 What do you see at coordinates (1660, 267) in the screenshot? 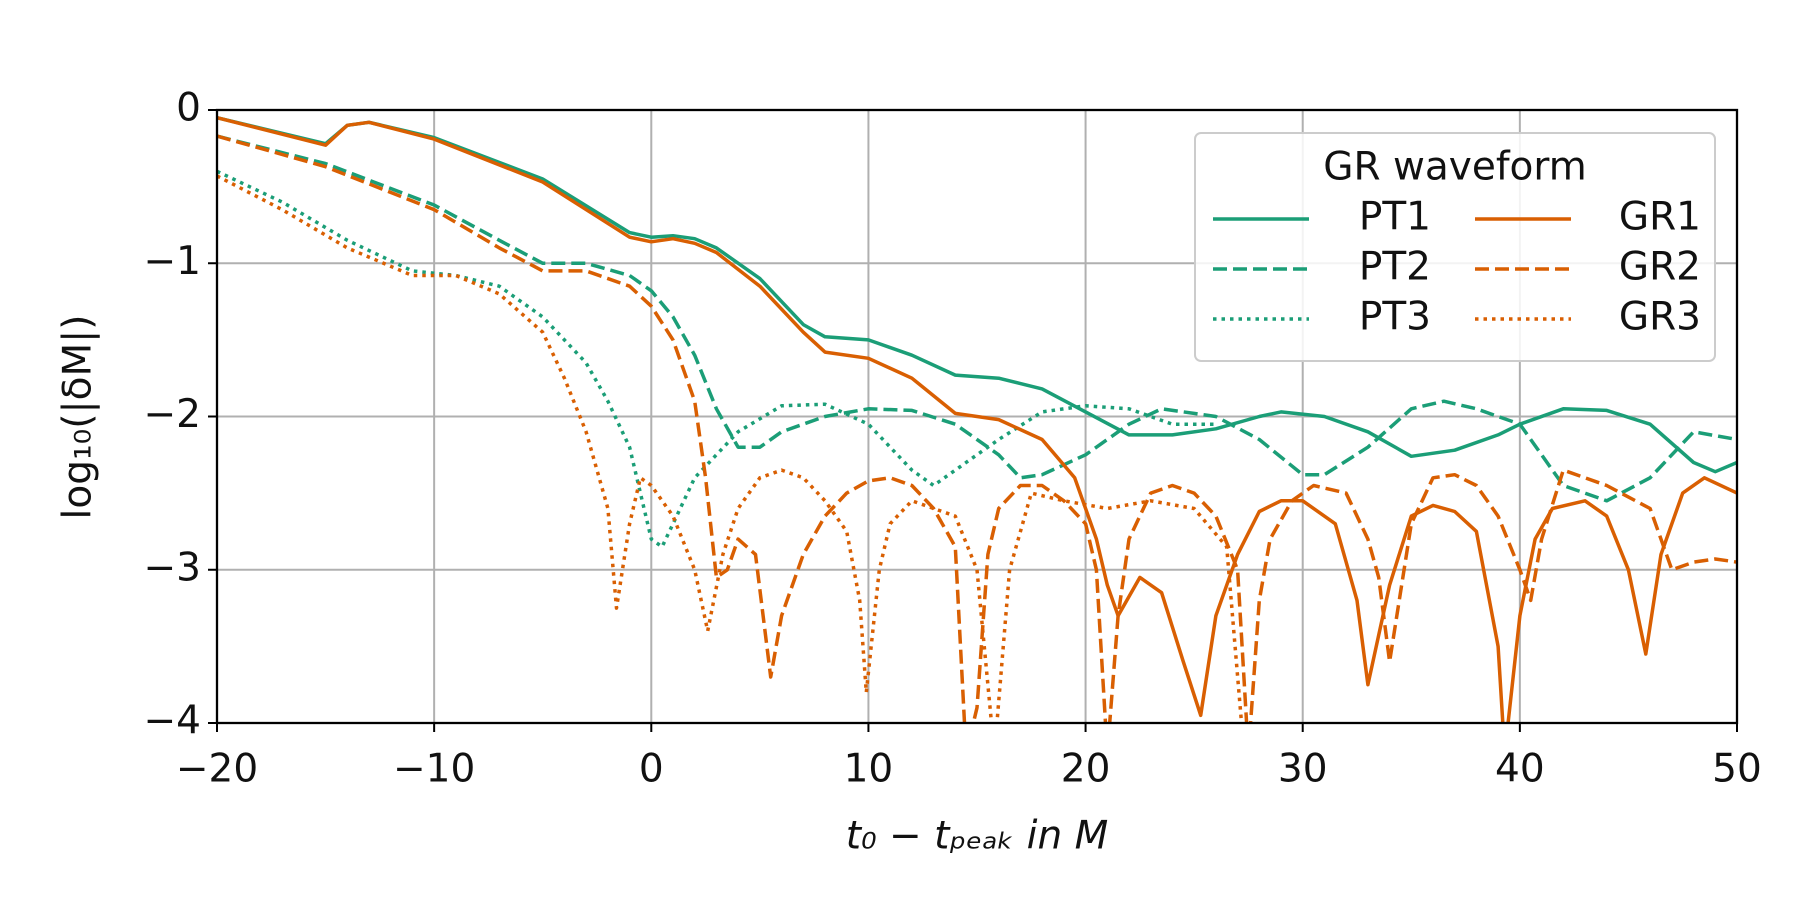
I see `legend-label: GR2` at bounding box center [1660, 267].